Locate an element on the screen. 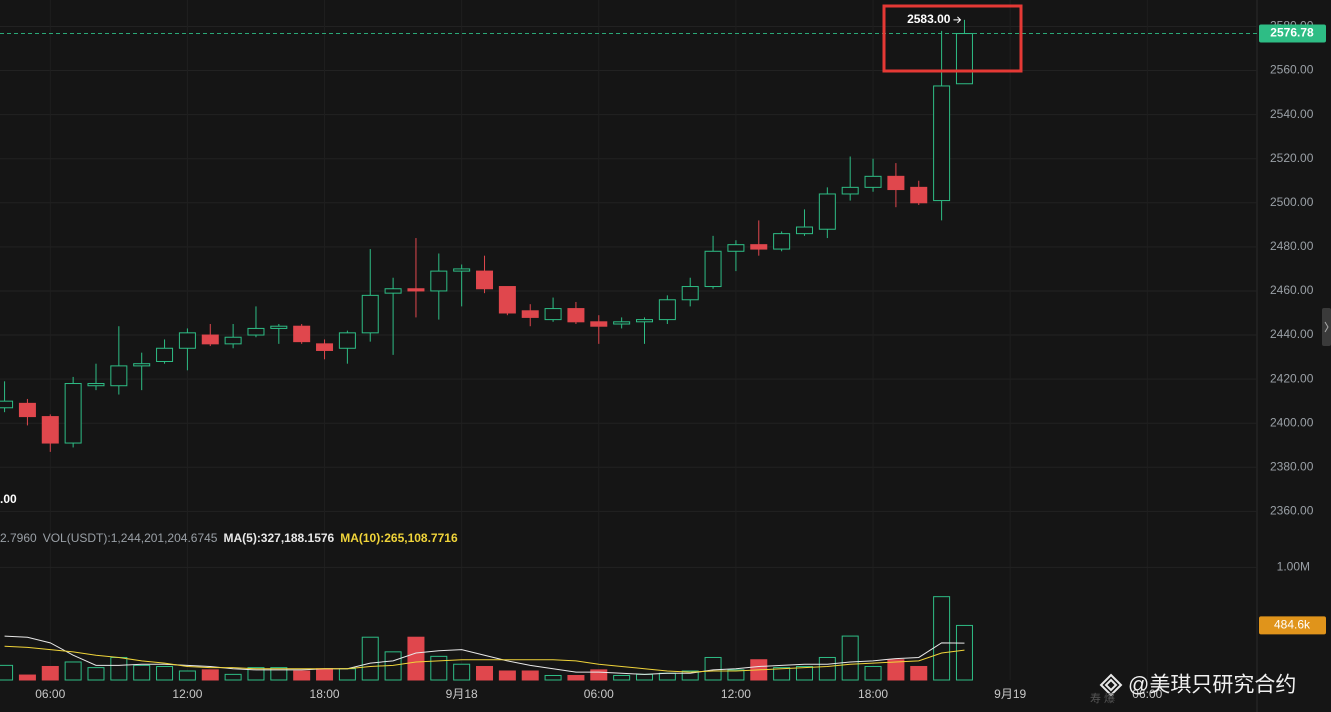  y-tick-label: 2400.00 is located at coordinates (1292, 422).